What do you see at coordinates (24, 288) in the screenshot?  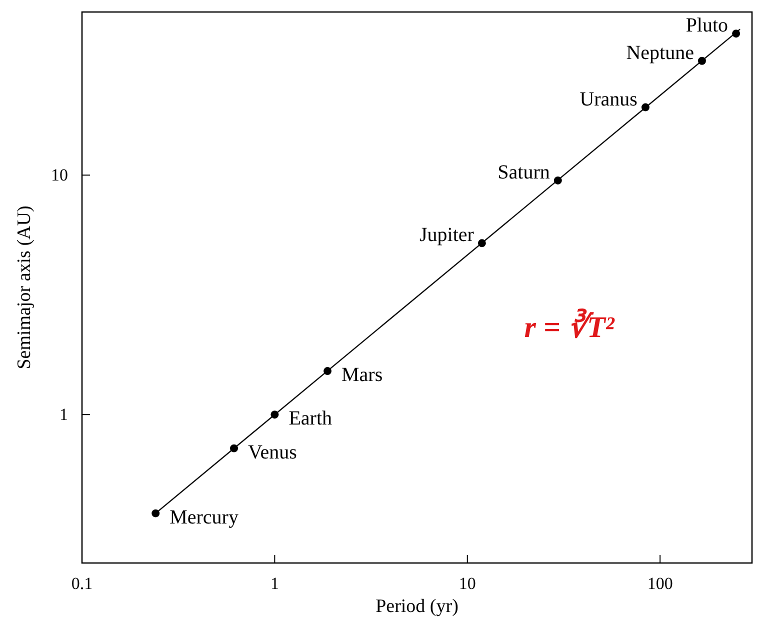 I see `y-axis-title: Semimajor axis (AU)` at bounding box center [24, 288].